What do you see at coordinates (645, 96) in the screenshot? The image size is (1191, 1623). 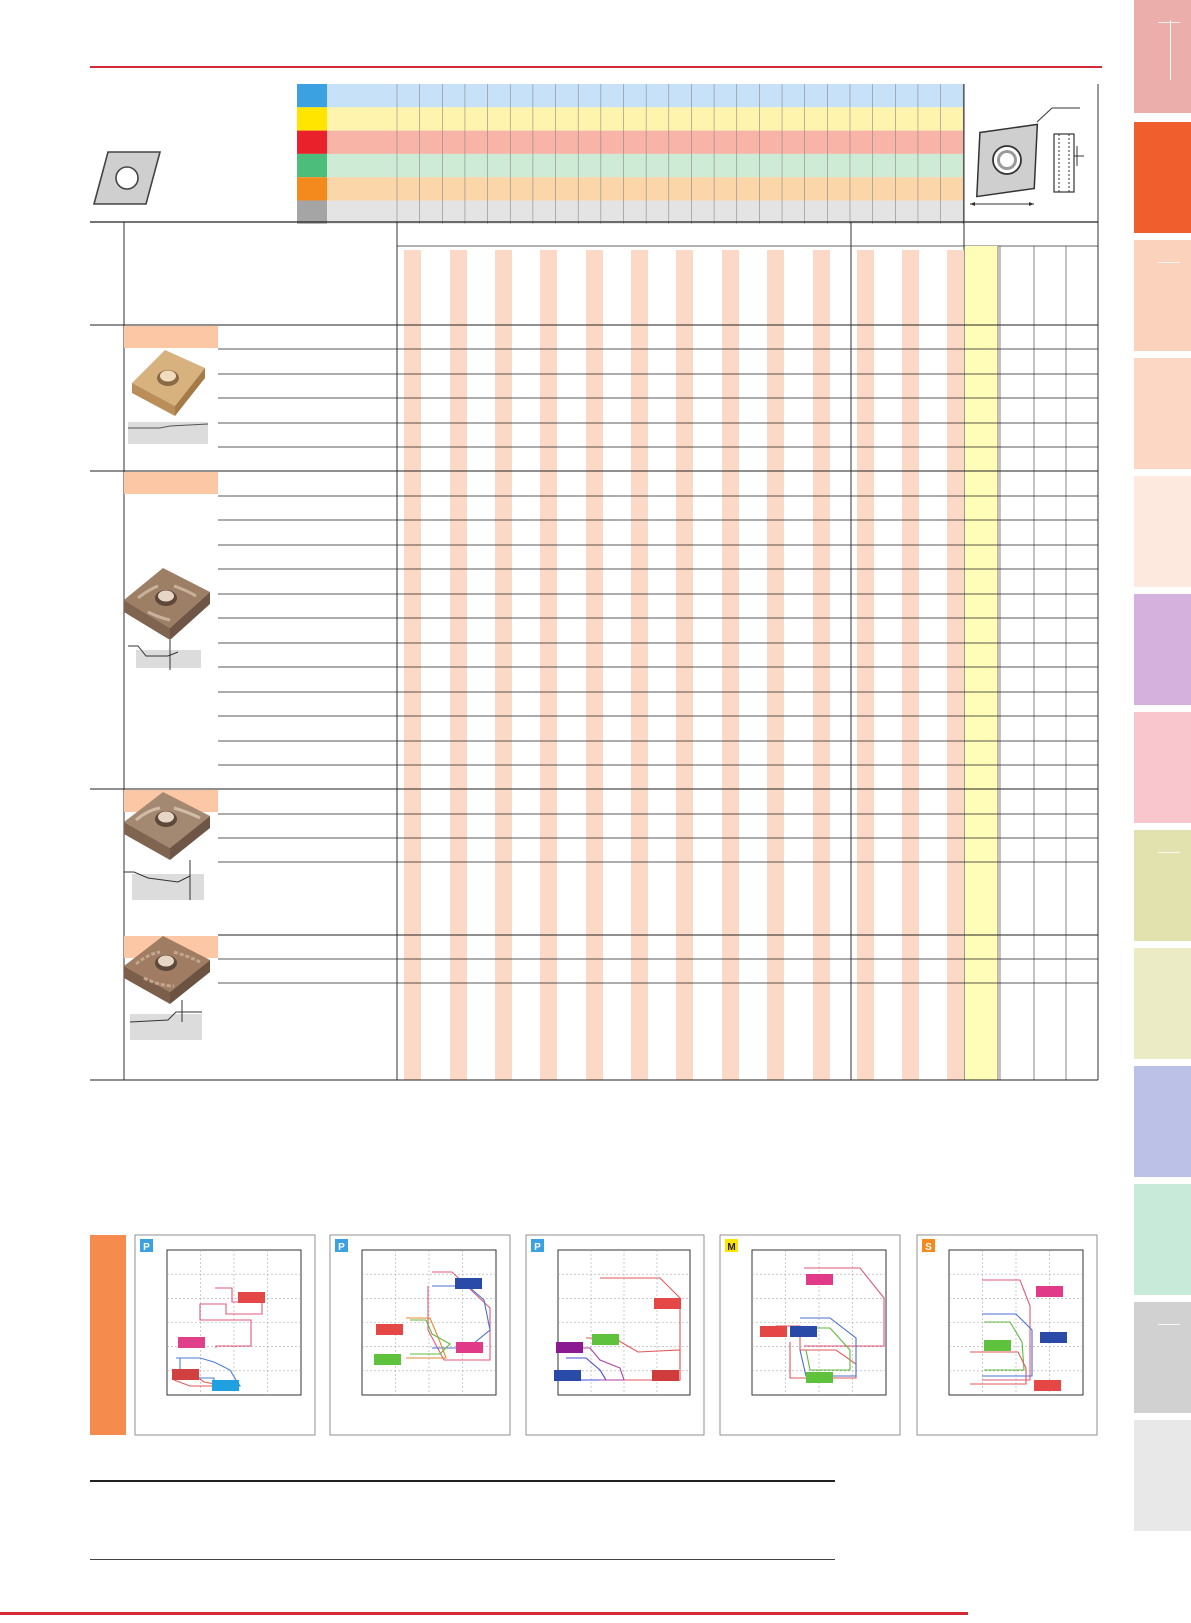 I see `iso-band-p` at bounding box center [645, 96].